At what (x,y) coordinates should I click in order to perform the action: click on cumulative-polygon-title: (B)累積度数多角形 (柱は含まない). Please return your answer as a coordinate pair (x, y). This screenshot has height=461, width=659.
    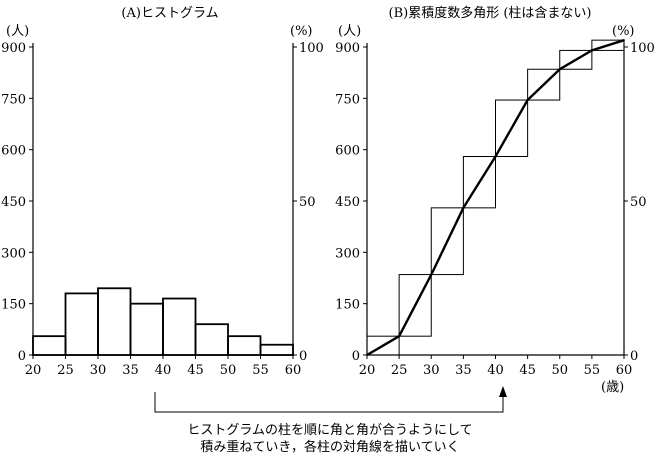
    Looking at the image, I should click on (490, 13).